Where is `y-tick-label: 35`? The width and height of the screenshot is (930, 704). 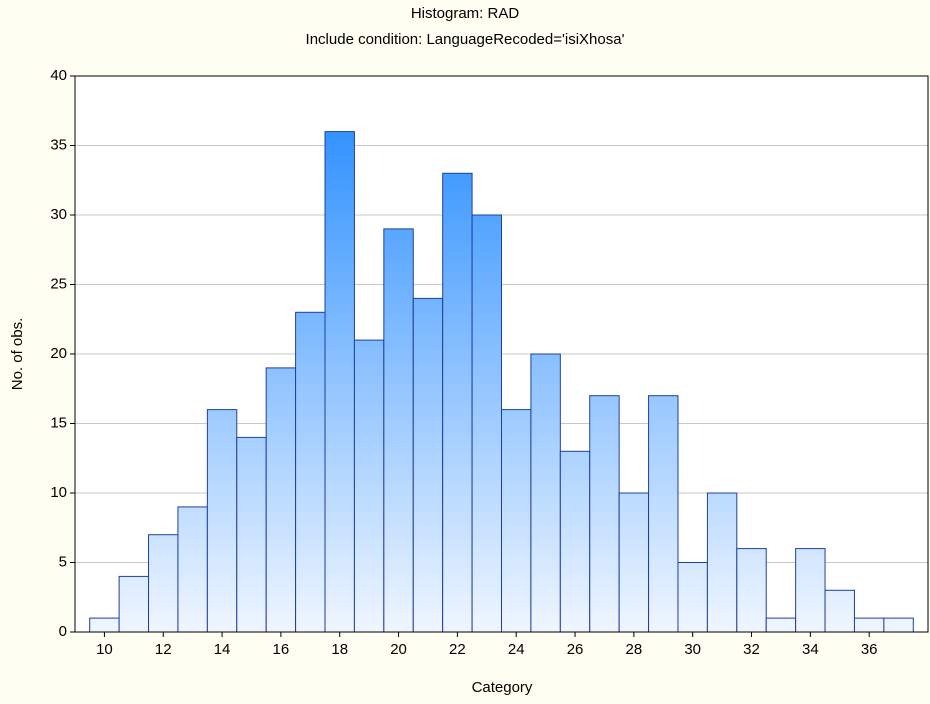 y-tick-label: 35 is located at coordinates (58, 144).